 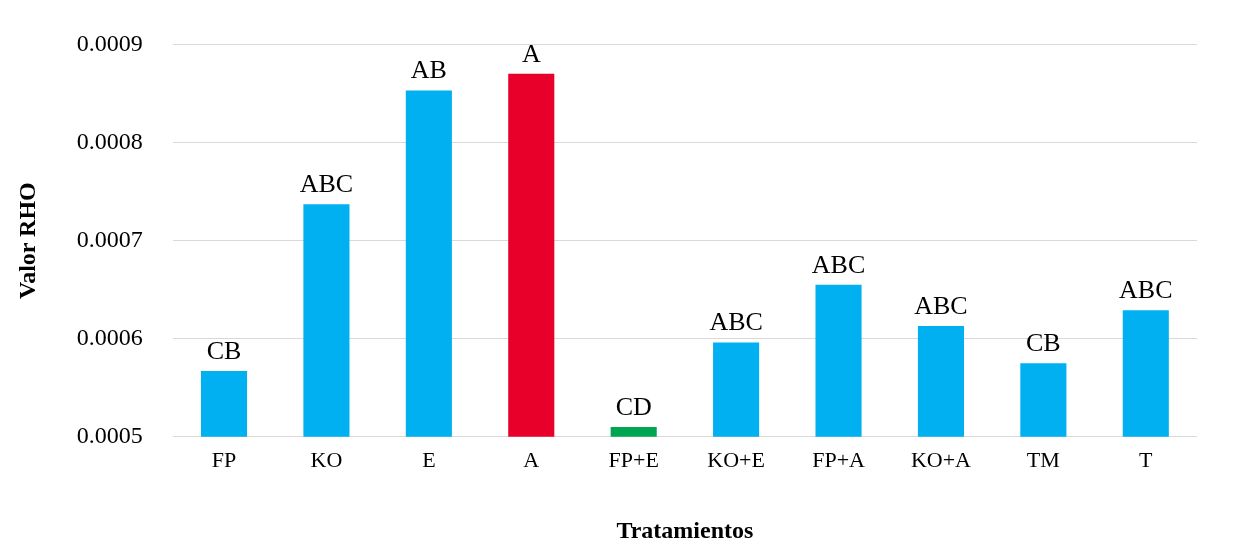 What do you see at coordinates (736, 459) in the screenshot?
I see `x-tick-label: KO+E` at bounding box center [736, 459].